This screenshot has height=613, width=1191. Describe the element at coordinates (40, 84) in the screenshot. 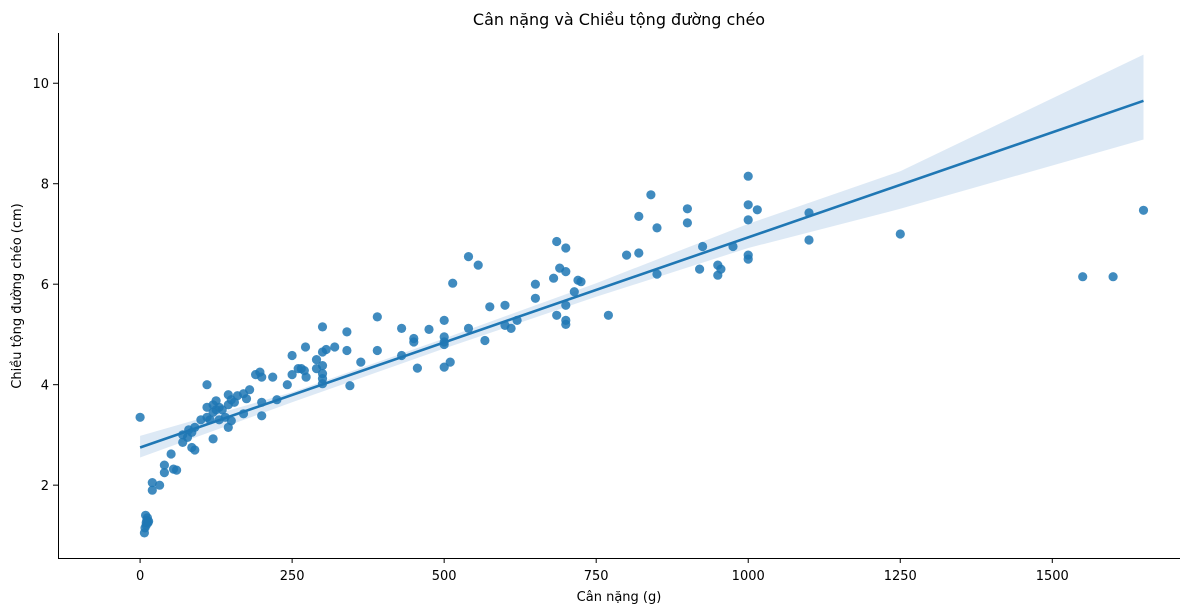

I see `y-tick-label: 10` at that location.